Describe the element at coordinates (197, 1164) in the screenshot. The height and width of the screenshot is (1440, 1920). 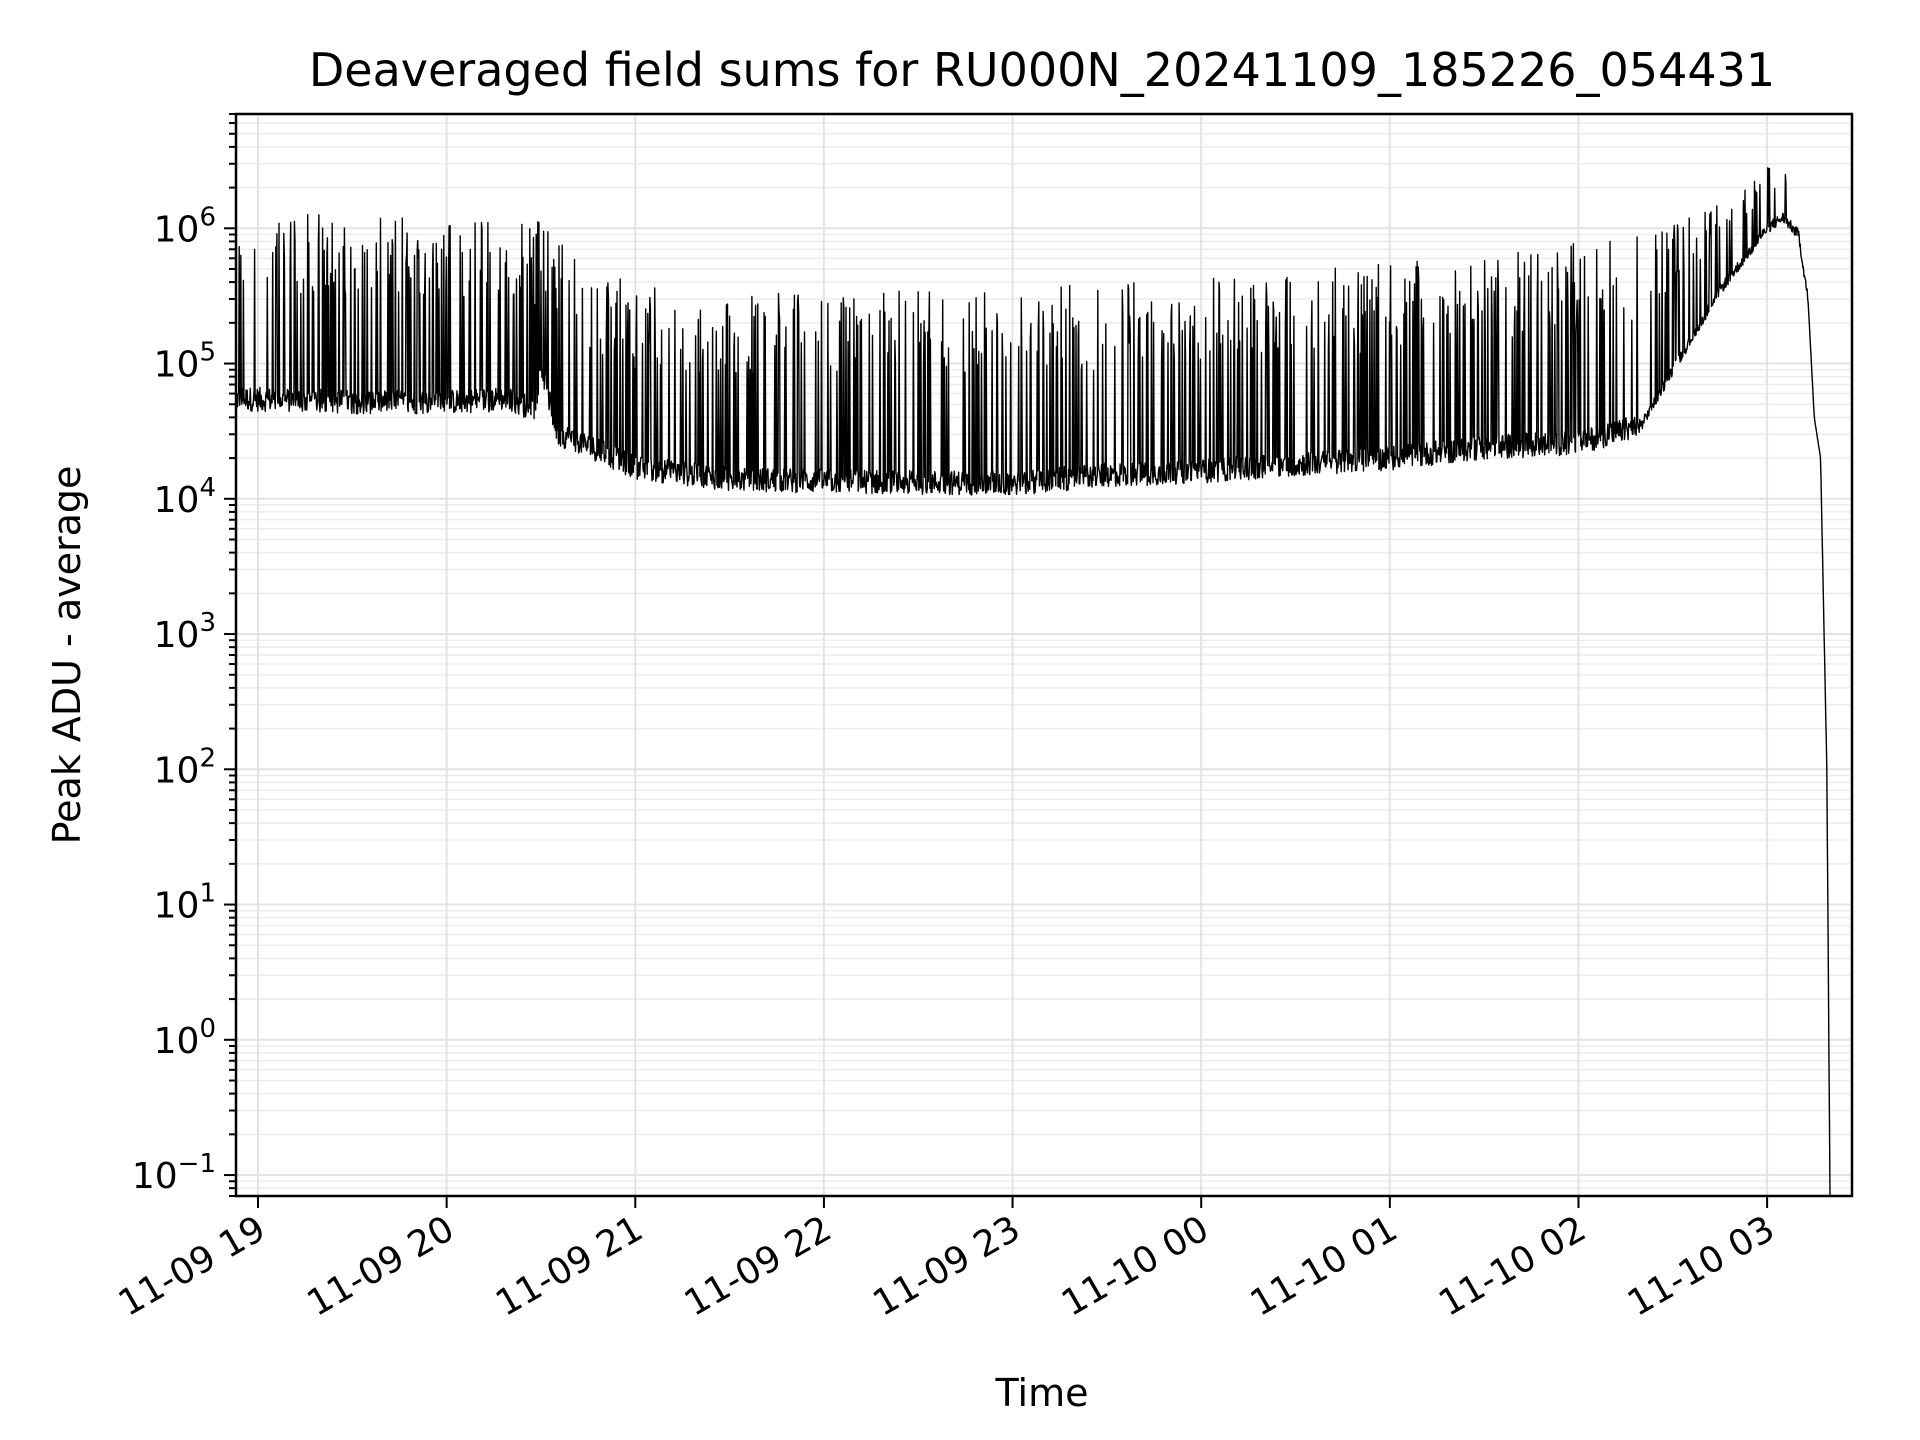
I see `y-tick-exponent: −1` at that location.